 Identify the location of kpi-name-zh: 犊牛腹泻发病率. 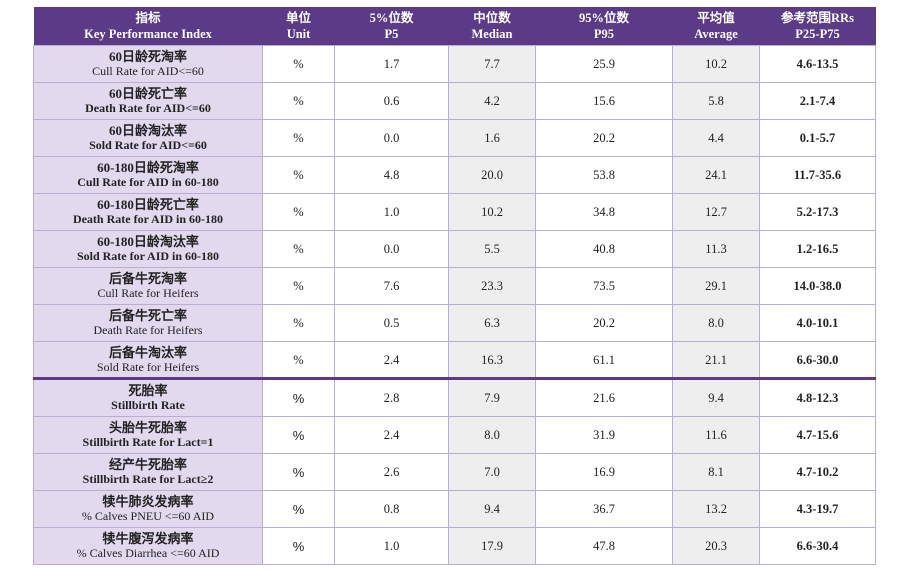
(148, 538).